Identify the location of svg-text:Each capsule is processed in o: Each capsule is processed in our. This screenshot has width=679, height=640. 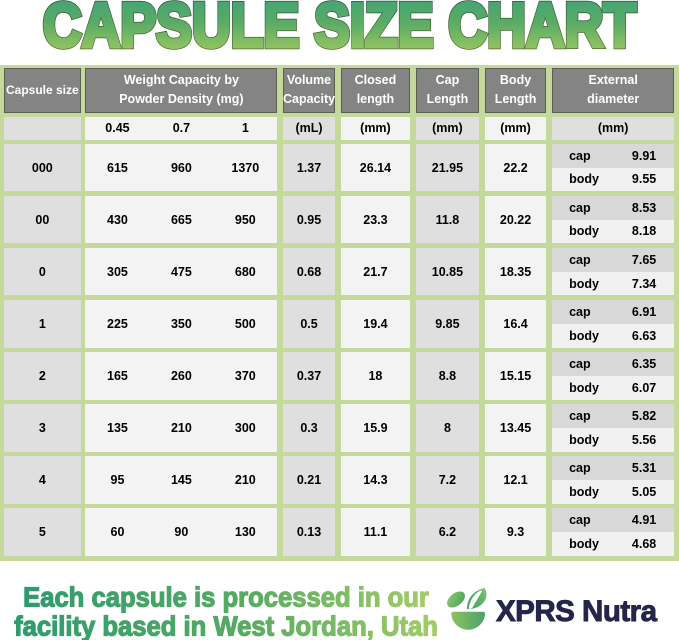
(226, 597).